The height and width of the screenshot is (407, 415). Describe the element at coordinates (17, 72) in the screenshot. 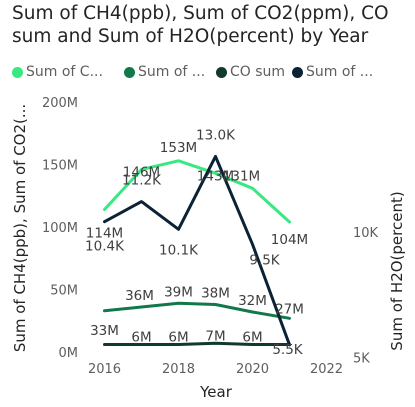

I see `legend-marker-ch4` at that location.